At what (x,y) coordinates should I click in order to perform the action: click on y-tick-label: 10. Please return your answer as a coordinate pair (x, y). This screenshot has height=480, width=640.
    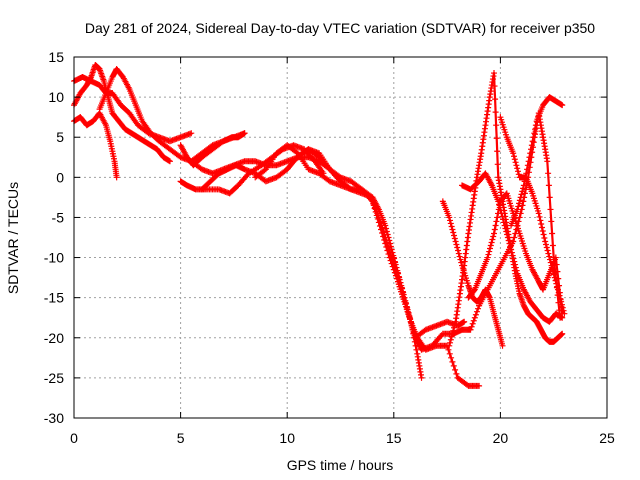
    Looking at the image, I should click on (56, 97).